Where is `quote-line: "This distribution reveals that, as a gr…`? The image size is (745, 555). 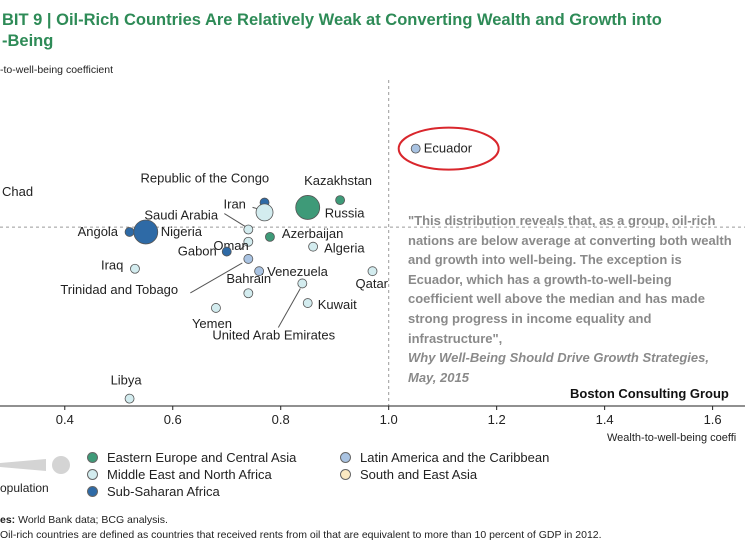
quote-line: "This distribution reveals that, as a gr… is located at coordinates (562, 220).